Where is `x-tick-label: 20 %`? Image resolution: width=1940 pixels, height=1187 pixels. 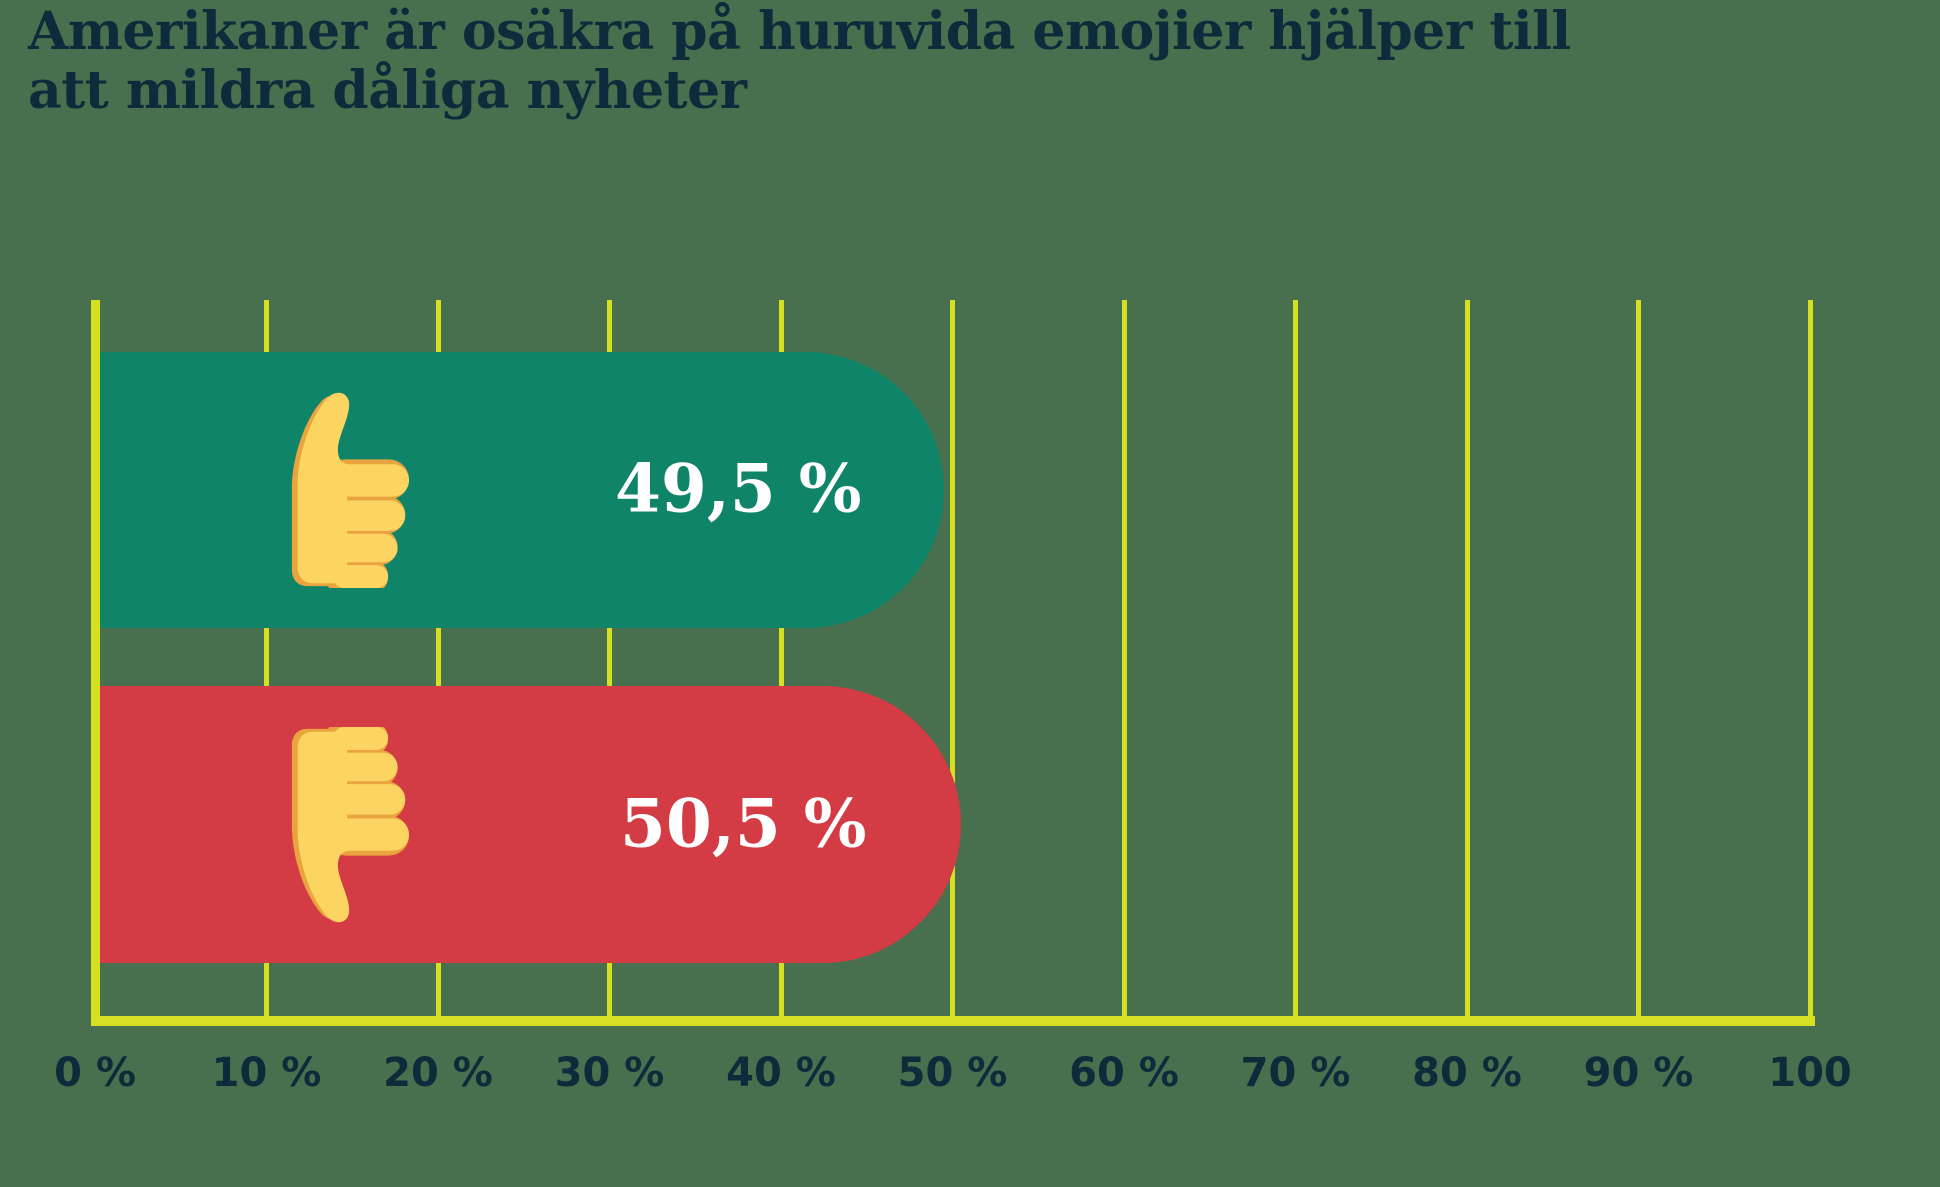 x-tick-label: 20 % is located at coordinates (438, 1073).